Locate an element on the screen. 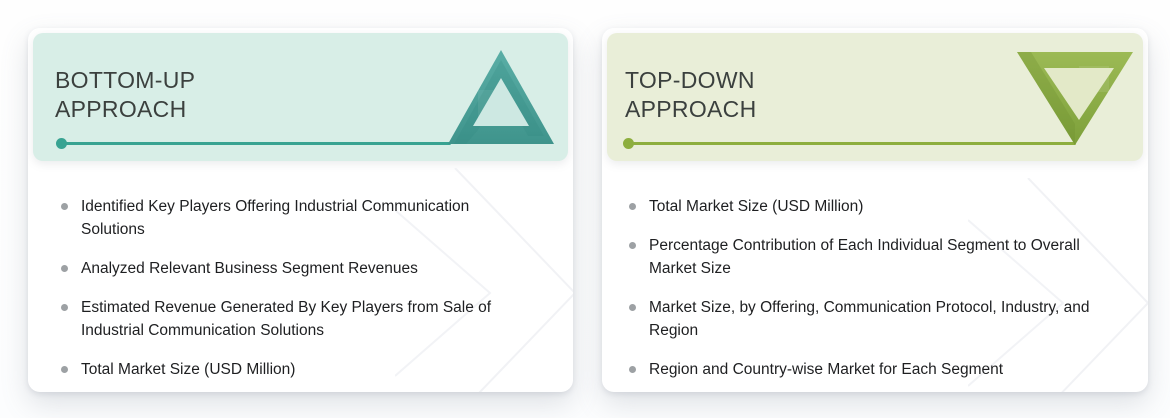 This screenshot has height=418, width=1170. triangle-down-icon is located at coordinates (1075, 101).